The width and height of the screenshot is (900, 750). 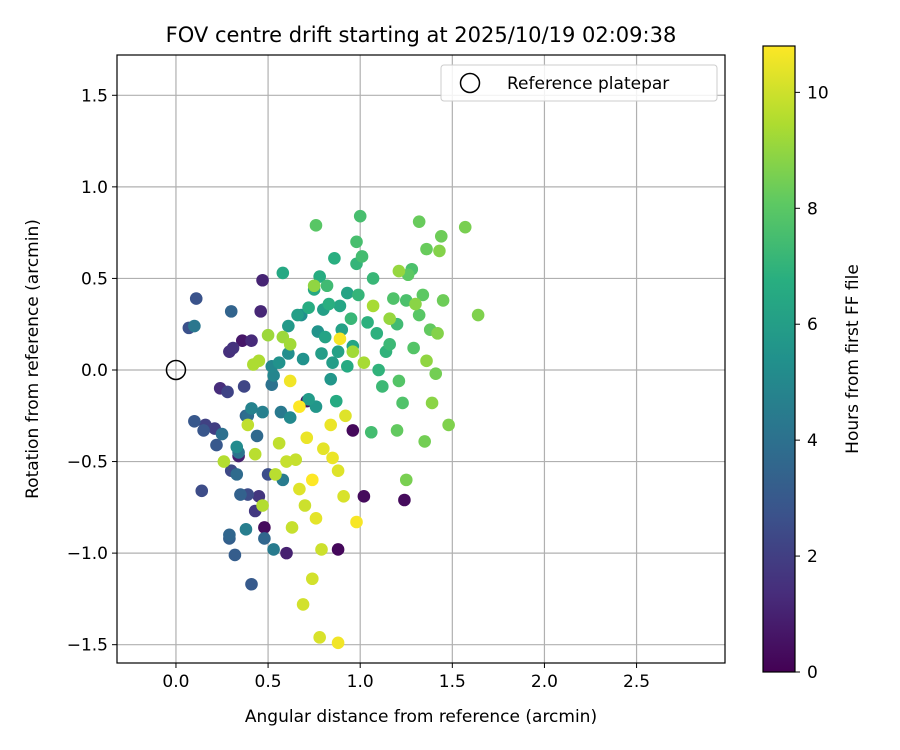 I want to click on colorbar-tick-label: 0, so click(x=812, y=673).